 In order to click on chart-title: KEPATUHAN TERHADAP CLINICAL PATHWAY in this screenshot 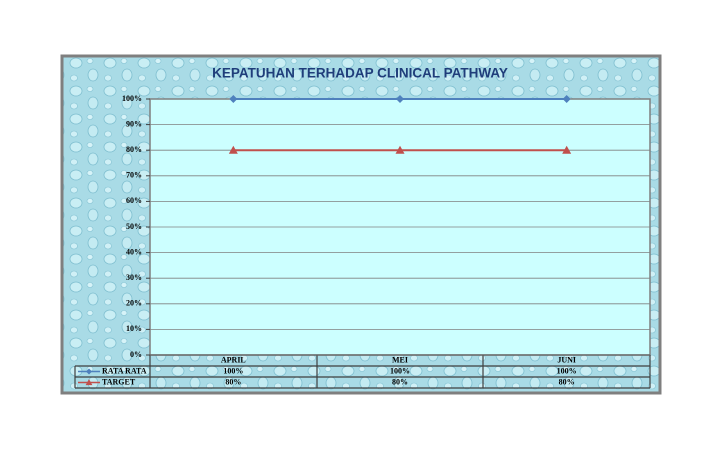, I will do `click(360, 73)`.